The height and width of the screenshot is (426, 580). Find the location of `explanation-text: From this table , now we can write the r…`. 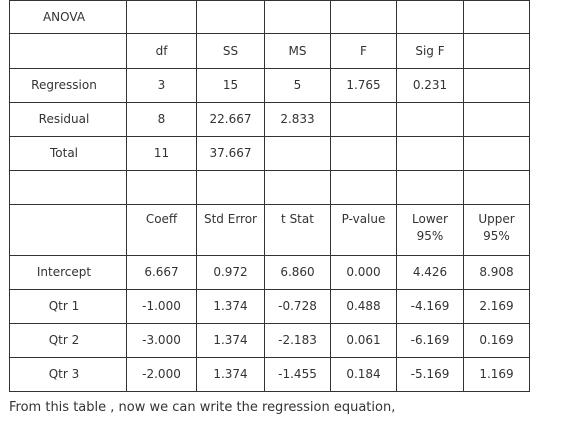

explanation-text: From this table , now we can write the r… is located at coordinates (202, 407).